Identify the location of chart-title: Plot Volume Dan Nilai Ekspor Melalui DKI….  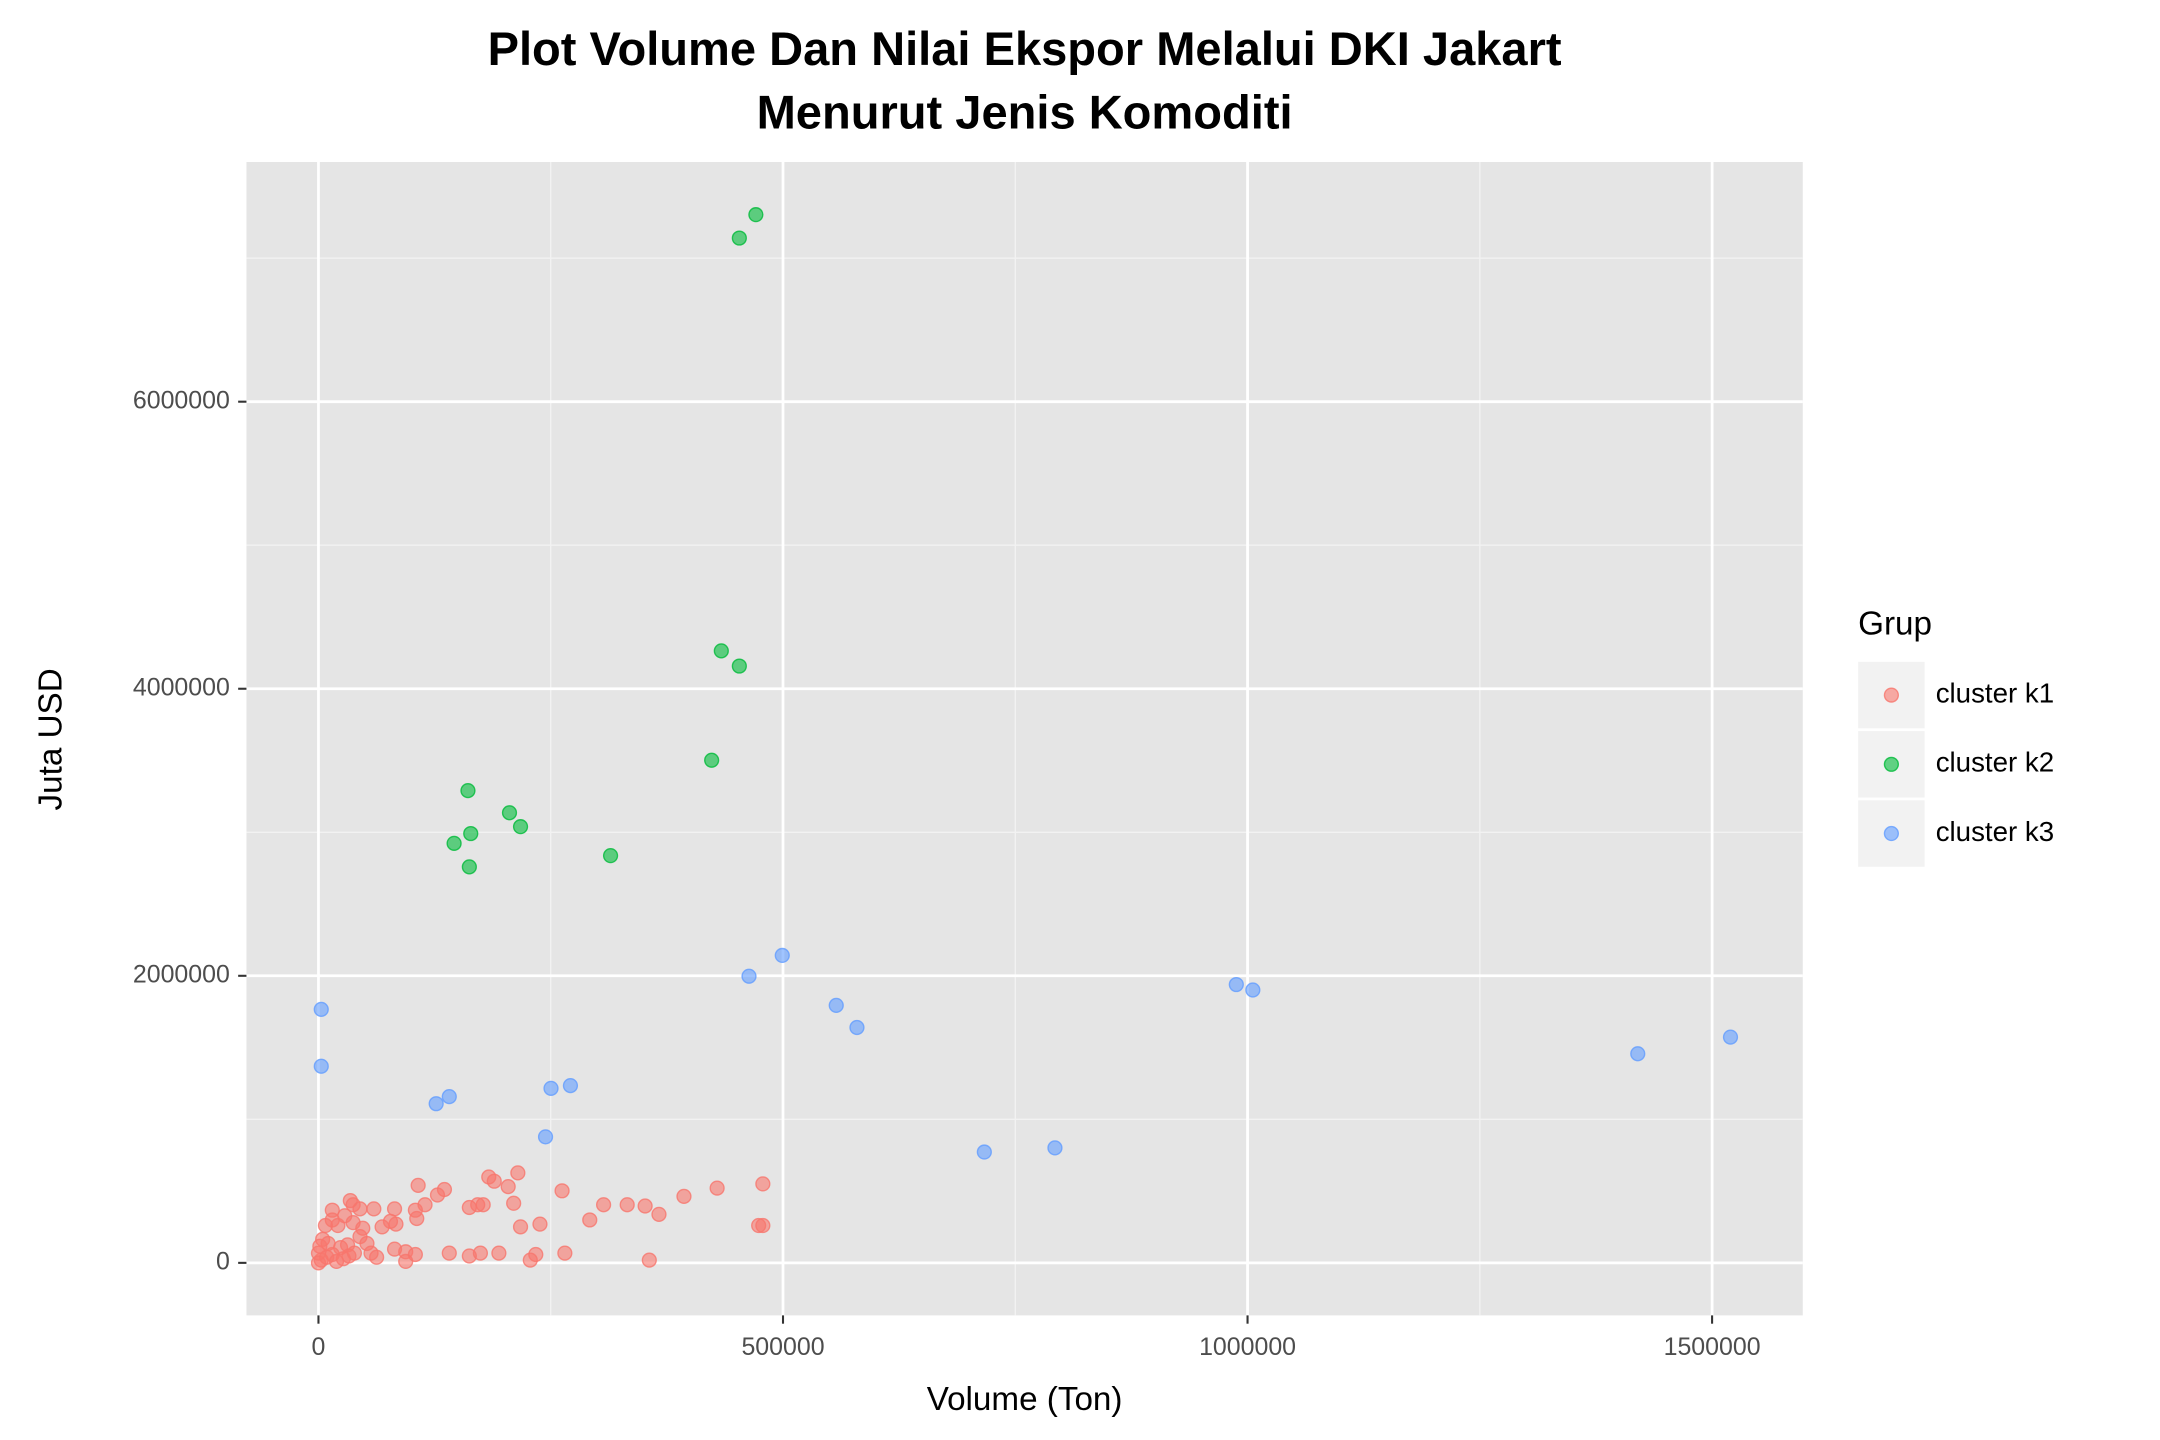
(1025, 48).